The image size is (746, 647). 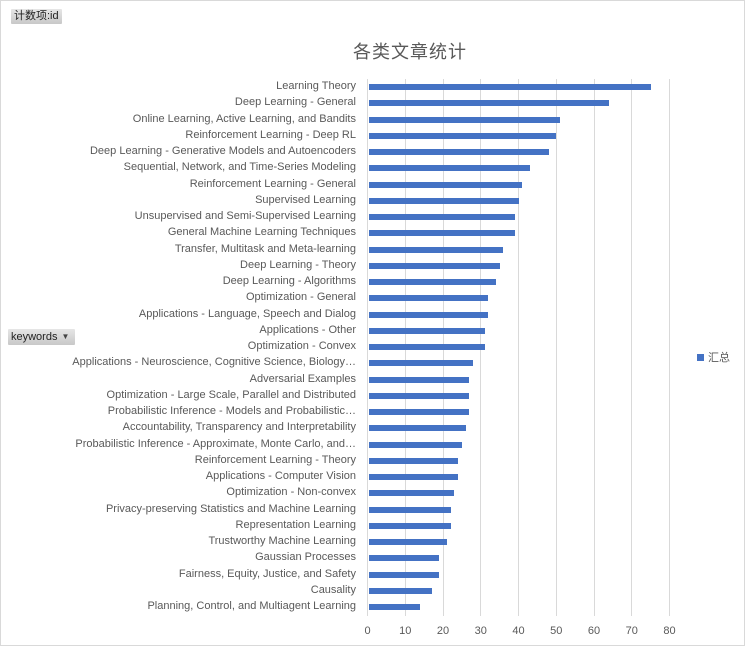 I want to click on legend-label: 汇总, so click(x=719, y=358).